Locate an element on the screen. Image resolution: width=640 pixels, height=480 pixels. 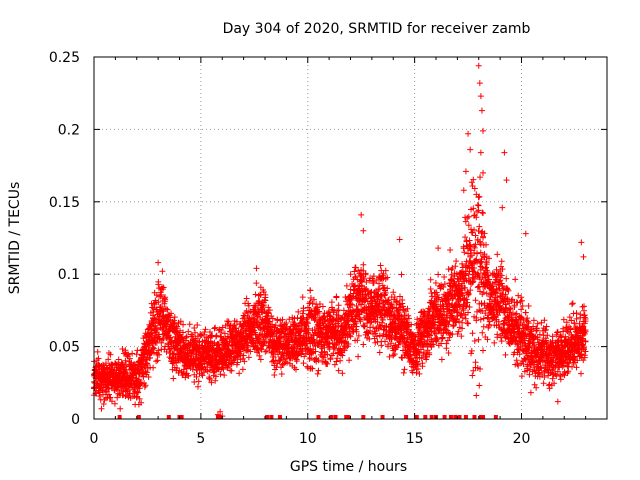
dip-point is located at coordinates (472, 375).